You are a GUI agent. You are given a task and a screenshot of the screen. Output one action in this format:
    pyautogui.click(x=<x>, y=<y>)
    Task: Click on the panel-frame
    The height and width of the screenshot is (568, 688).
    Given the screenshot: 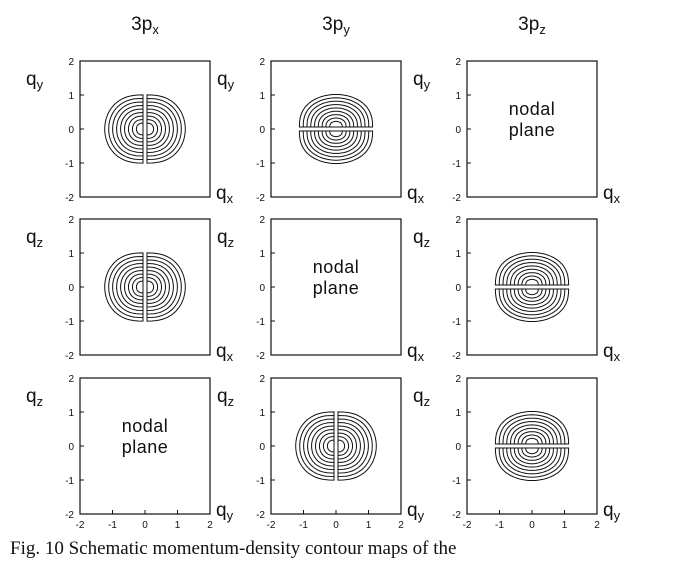 What is the action you would take?
    pyautogui.click(x=336, y=129)
    